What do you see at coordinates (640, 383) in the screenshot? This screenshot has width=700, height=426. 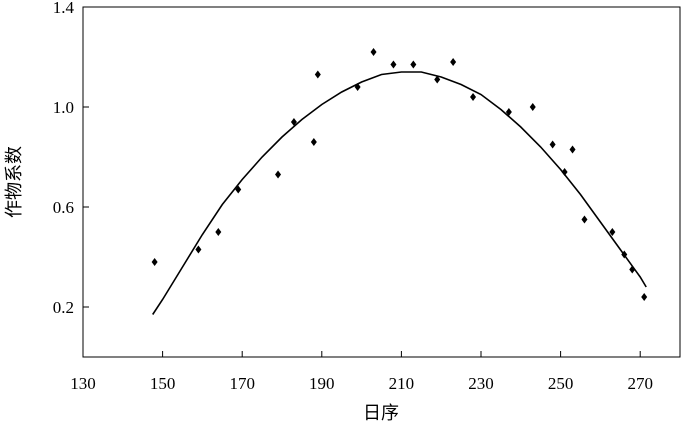 I see `x-tick-label: 270` at bounding box center [640, 383].